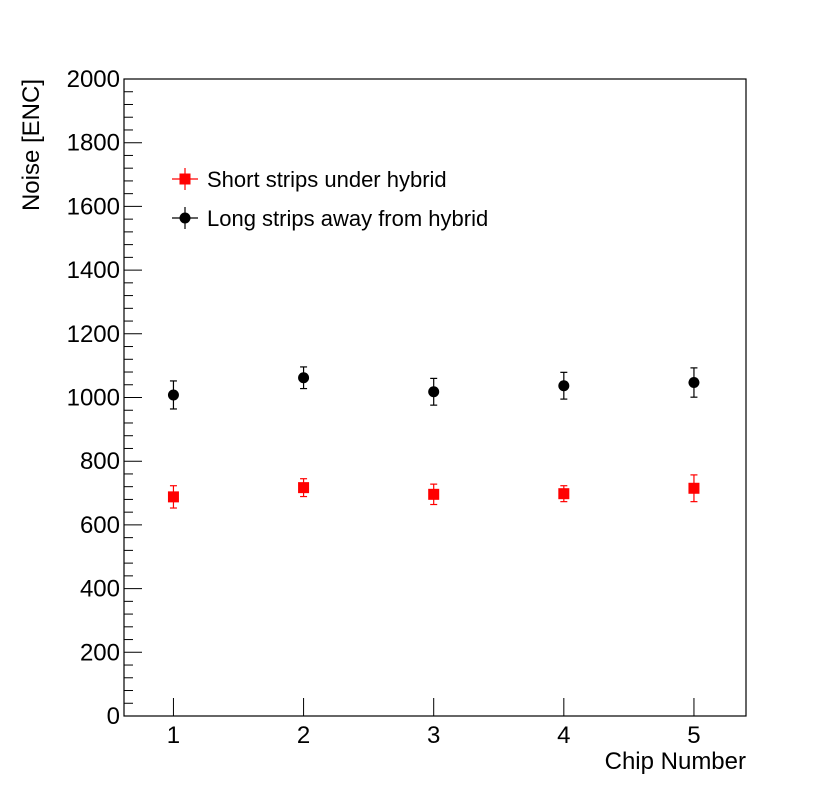 Image resolution: width=830 pixels, height=797 pixels. What do you see at coordinates (185, 218) in the screenshot?
I see `legend-marker-circle` at bounding box center [185, 218].